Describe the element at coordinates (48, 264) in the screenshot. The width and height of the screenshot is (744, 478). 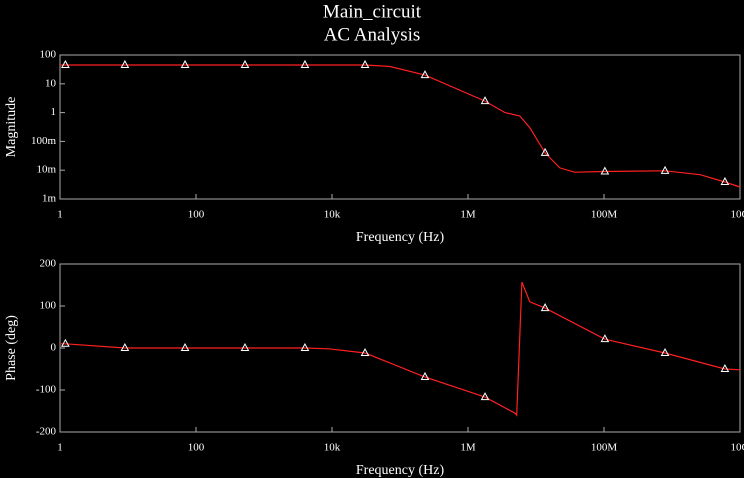
I see `y-tick-label: 200` at that location.